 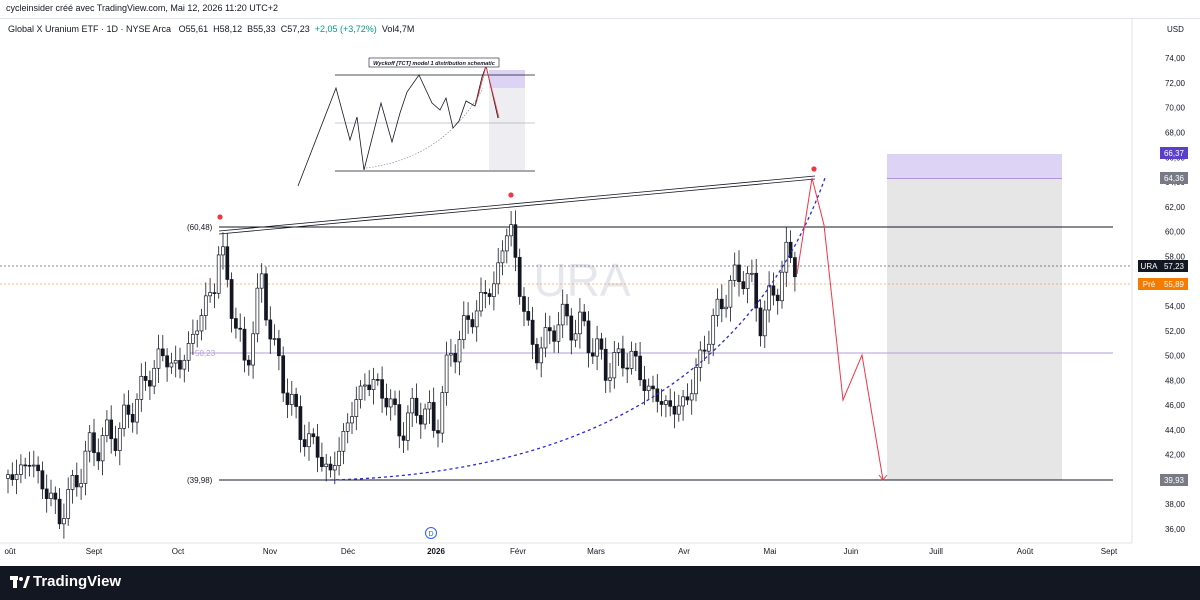 I want to click on price-badge-stop-text: 66,37, so click(x=1174, y=153).